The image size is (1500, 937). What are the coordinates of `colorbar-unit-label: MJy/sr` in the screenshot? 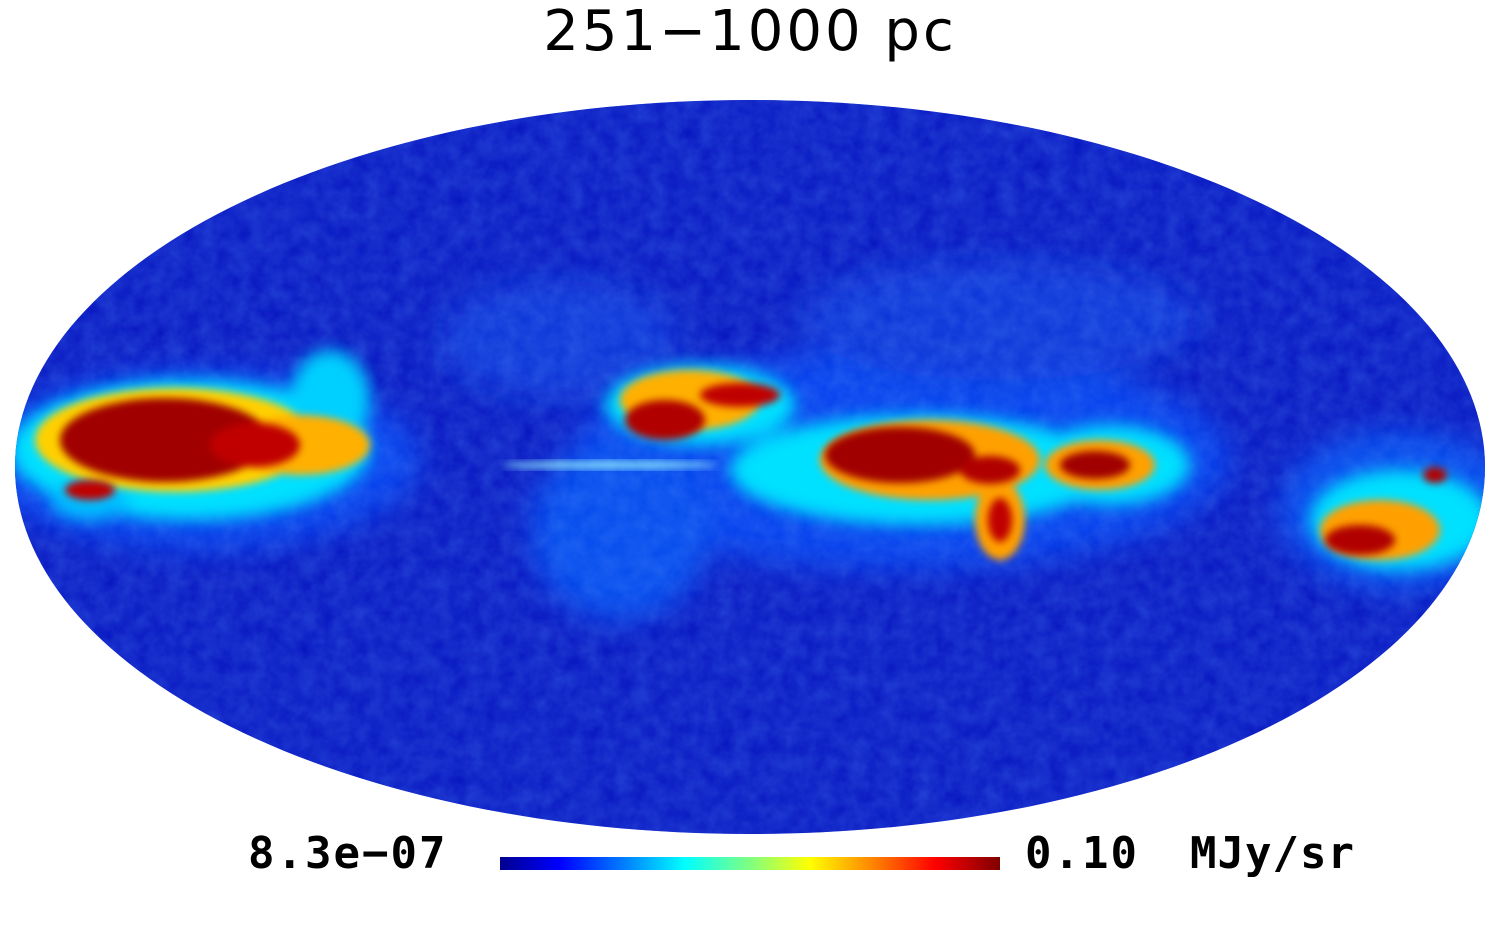 It's located at (1272, 853).